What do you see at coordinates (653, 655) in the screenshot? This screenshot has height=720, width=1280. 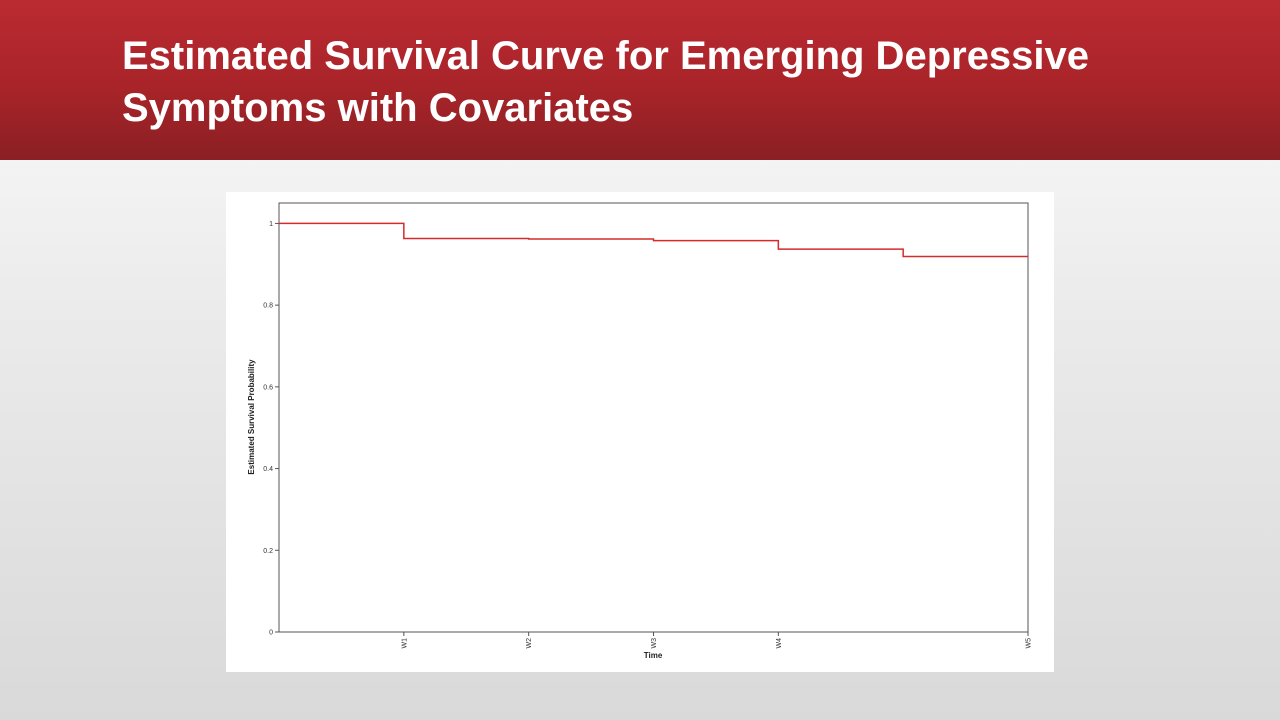 I see `x-axis-title: Time` at bounding box center [653, 655].